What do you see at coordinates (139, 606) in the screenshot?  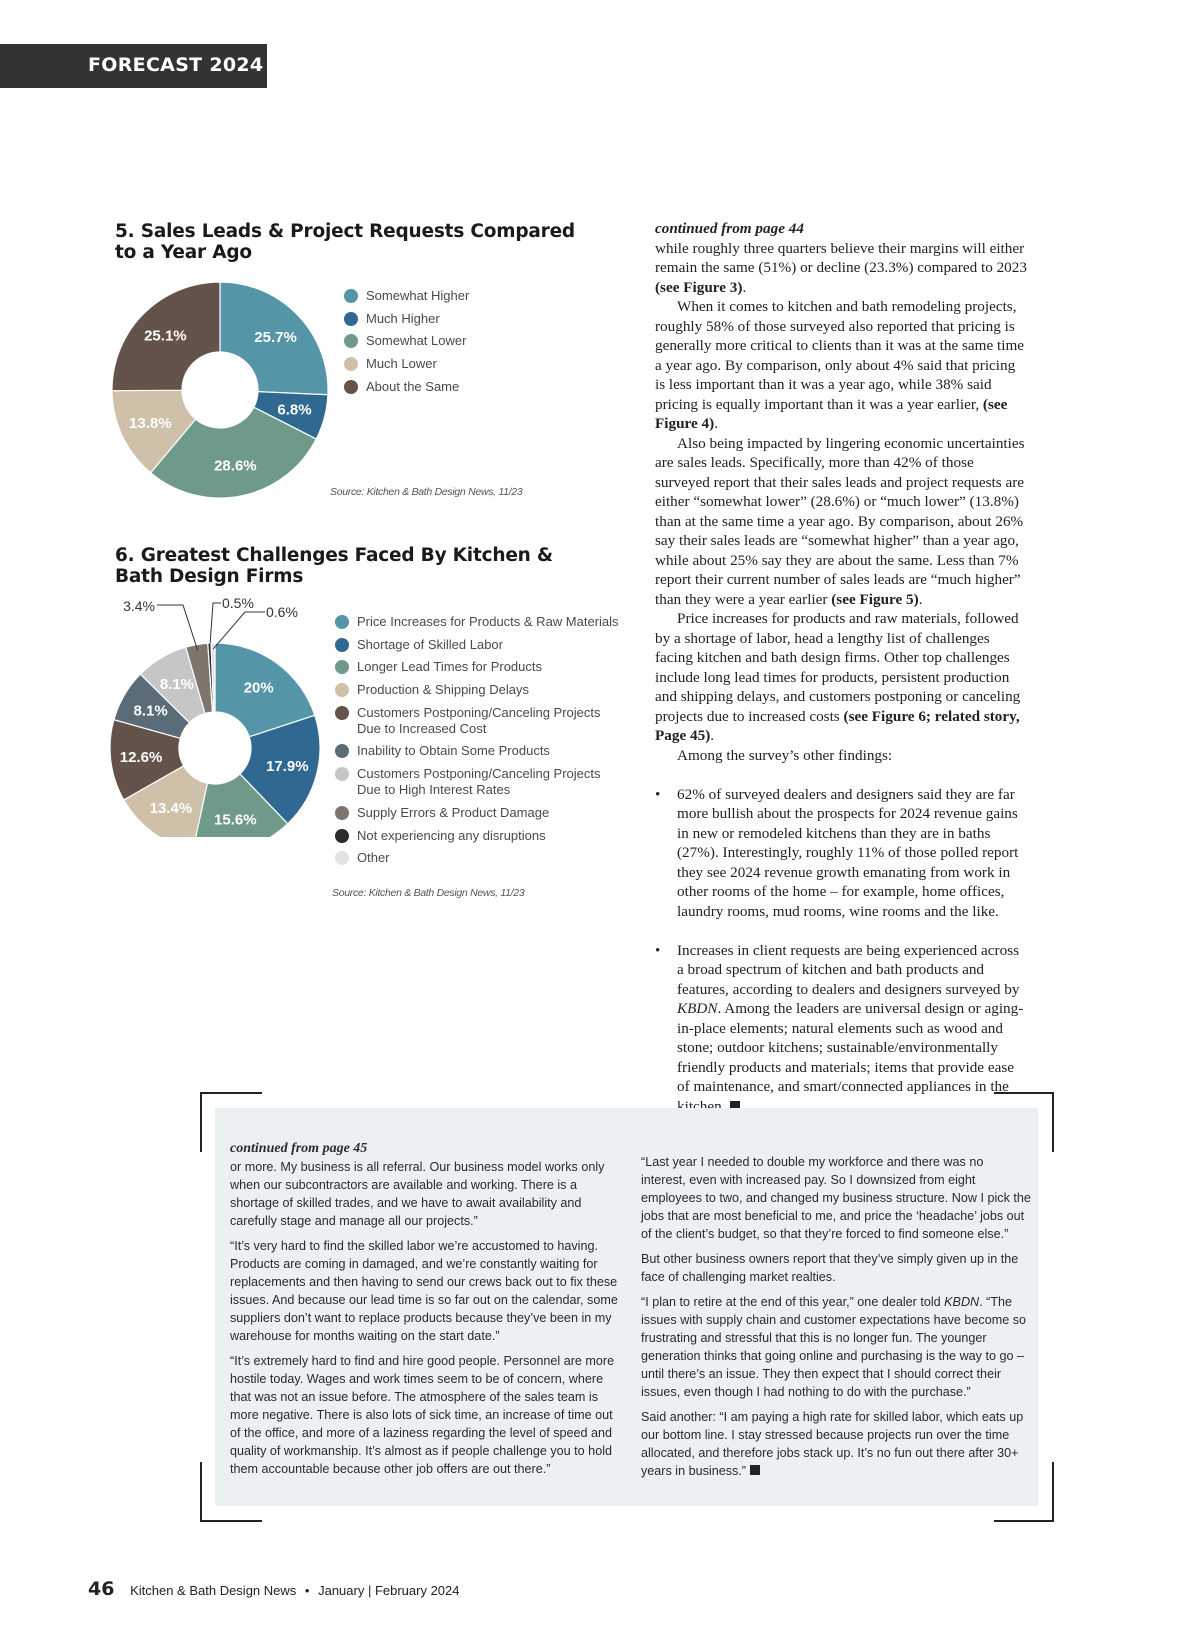 I see `slice-label: 3.4%` at bounding box center [139, 606].